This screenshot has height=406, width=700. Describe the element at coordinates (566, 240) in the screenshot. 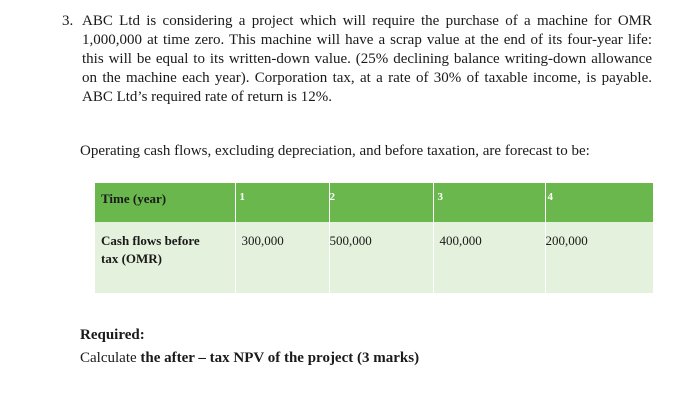

I see `year-4-value: 200,000` at that location.